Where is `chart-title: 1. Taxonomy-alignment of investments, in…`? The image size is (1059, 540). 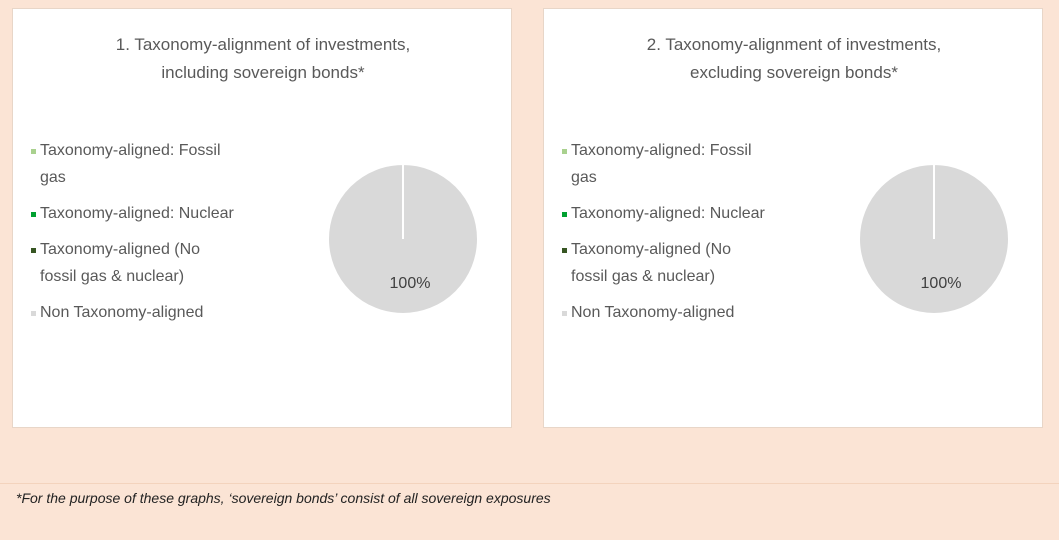
chart-title: 1. Taxonomy-alignment of investments, in… is located at coordinates (263, 58).